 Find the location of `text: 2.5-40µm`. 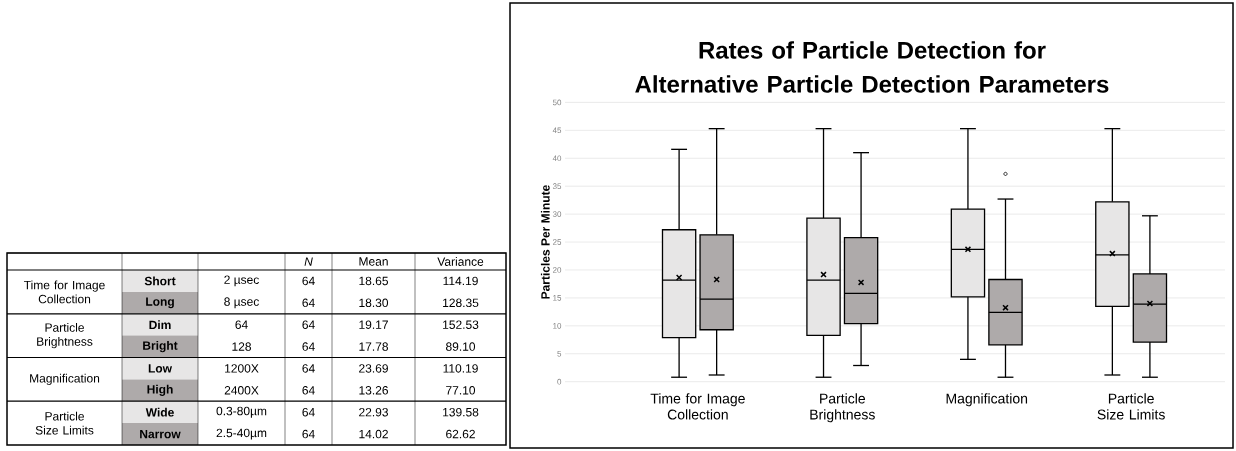

text: 2.5-40µm is located at coordinates (241, 434).